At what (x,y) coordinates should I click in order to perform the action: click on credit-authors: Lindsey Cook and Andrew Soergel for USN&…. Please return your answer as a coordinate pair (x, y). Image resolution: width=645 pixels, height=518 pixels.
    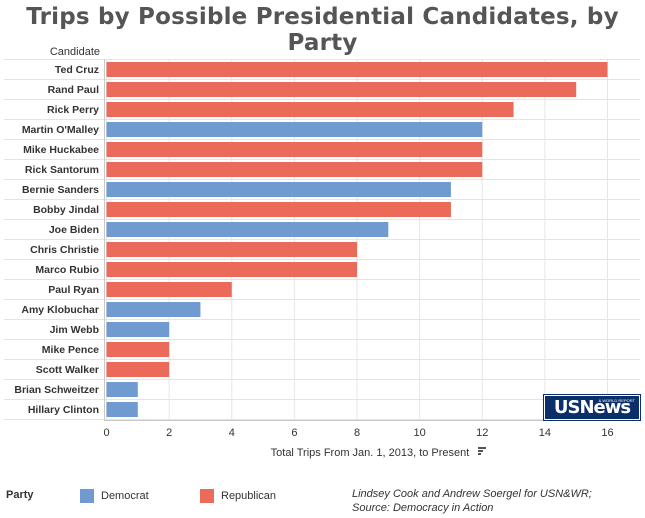
    Looking at the image, I should click on (472, 494).